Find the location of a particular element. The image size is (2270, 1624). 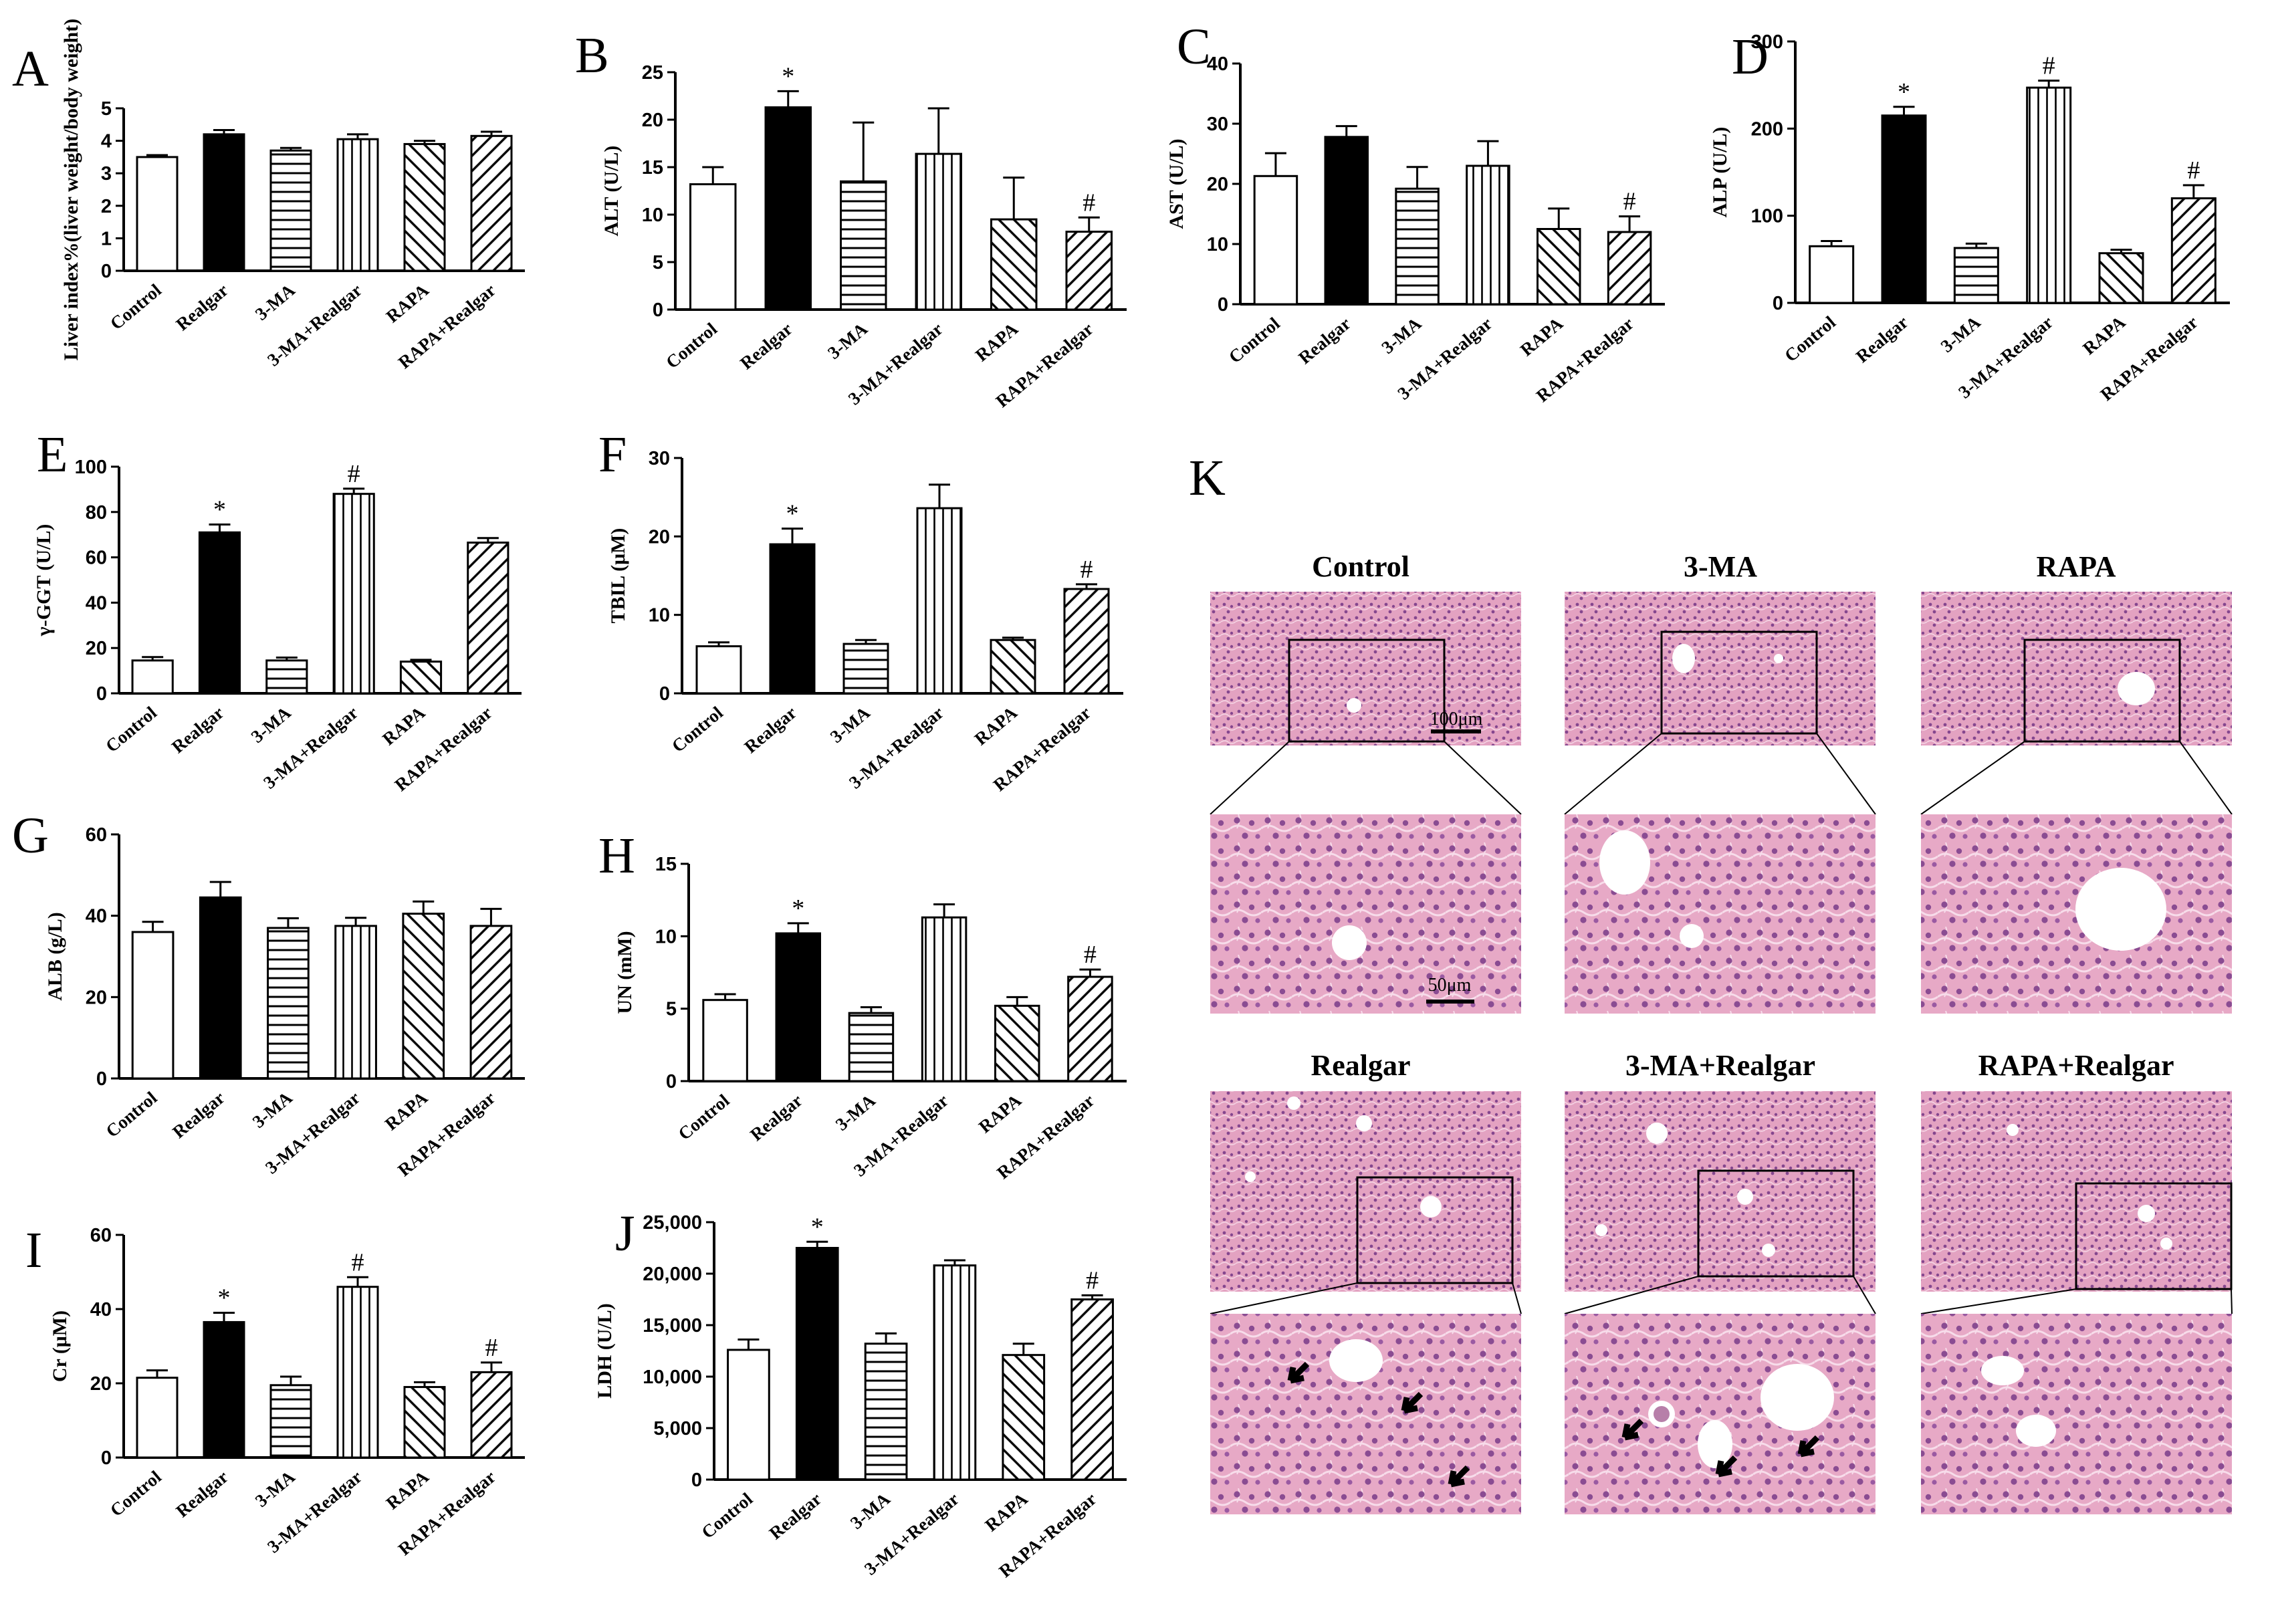

micrograph-title-3ma-realgar: 3-MA+Realgar is located at coordinates (1720, 1065).